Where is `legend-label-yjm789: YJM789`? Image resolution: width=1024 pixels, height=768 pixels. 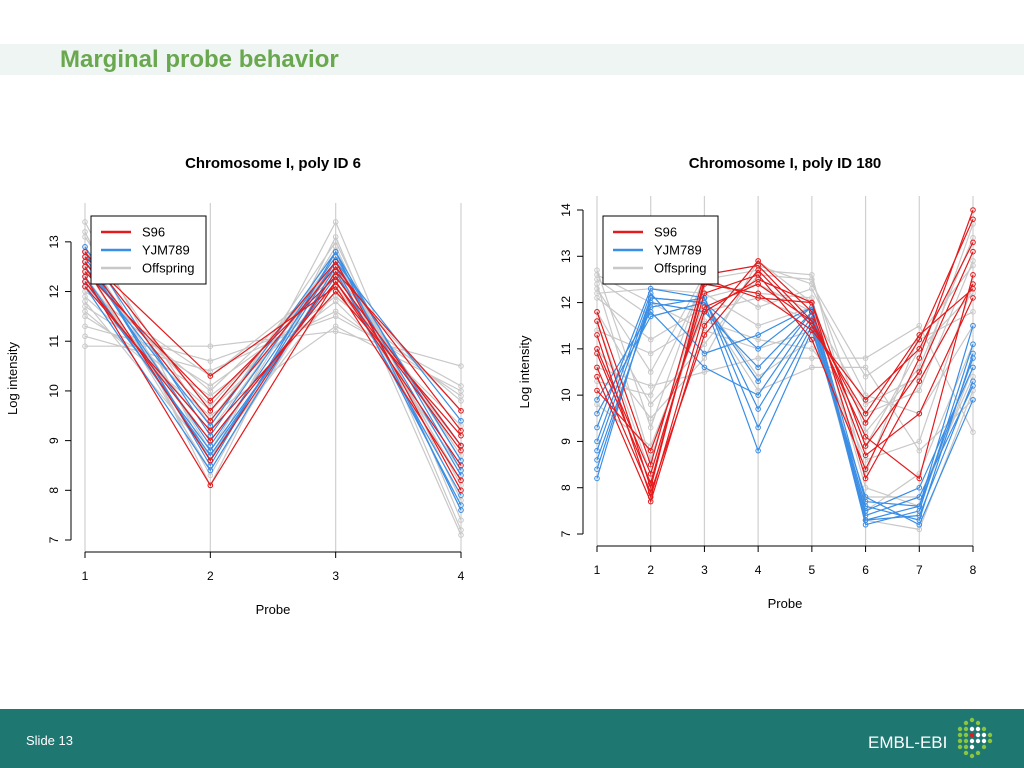 legend-label-yjm789: YJM789 is located at coordinates (166, 250).